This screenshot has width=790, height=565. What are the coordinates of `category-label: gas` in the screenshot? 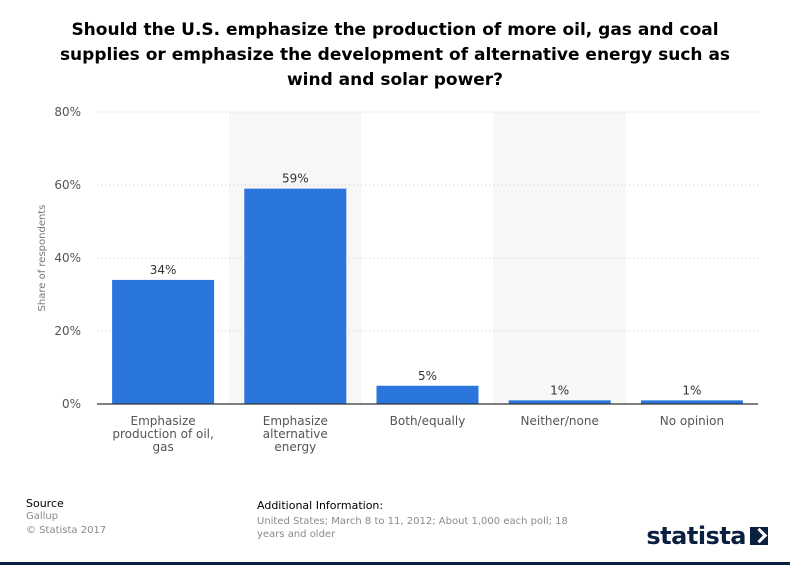 It's located at (162, 447).